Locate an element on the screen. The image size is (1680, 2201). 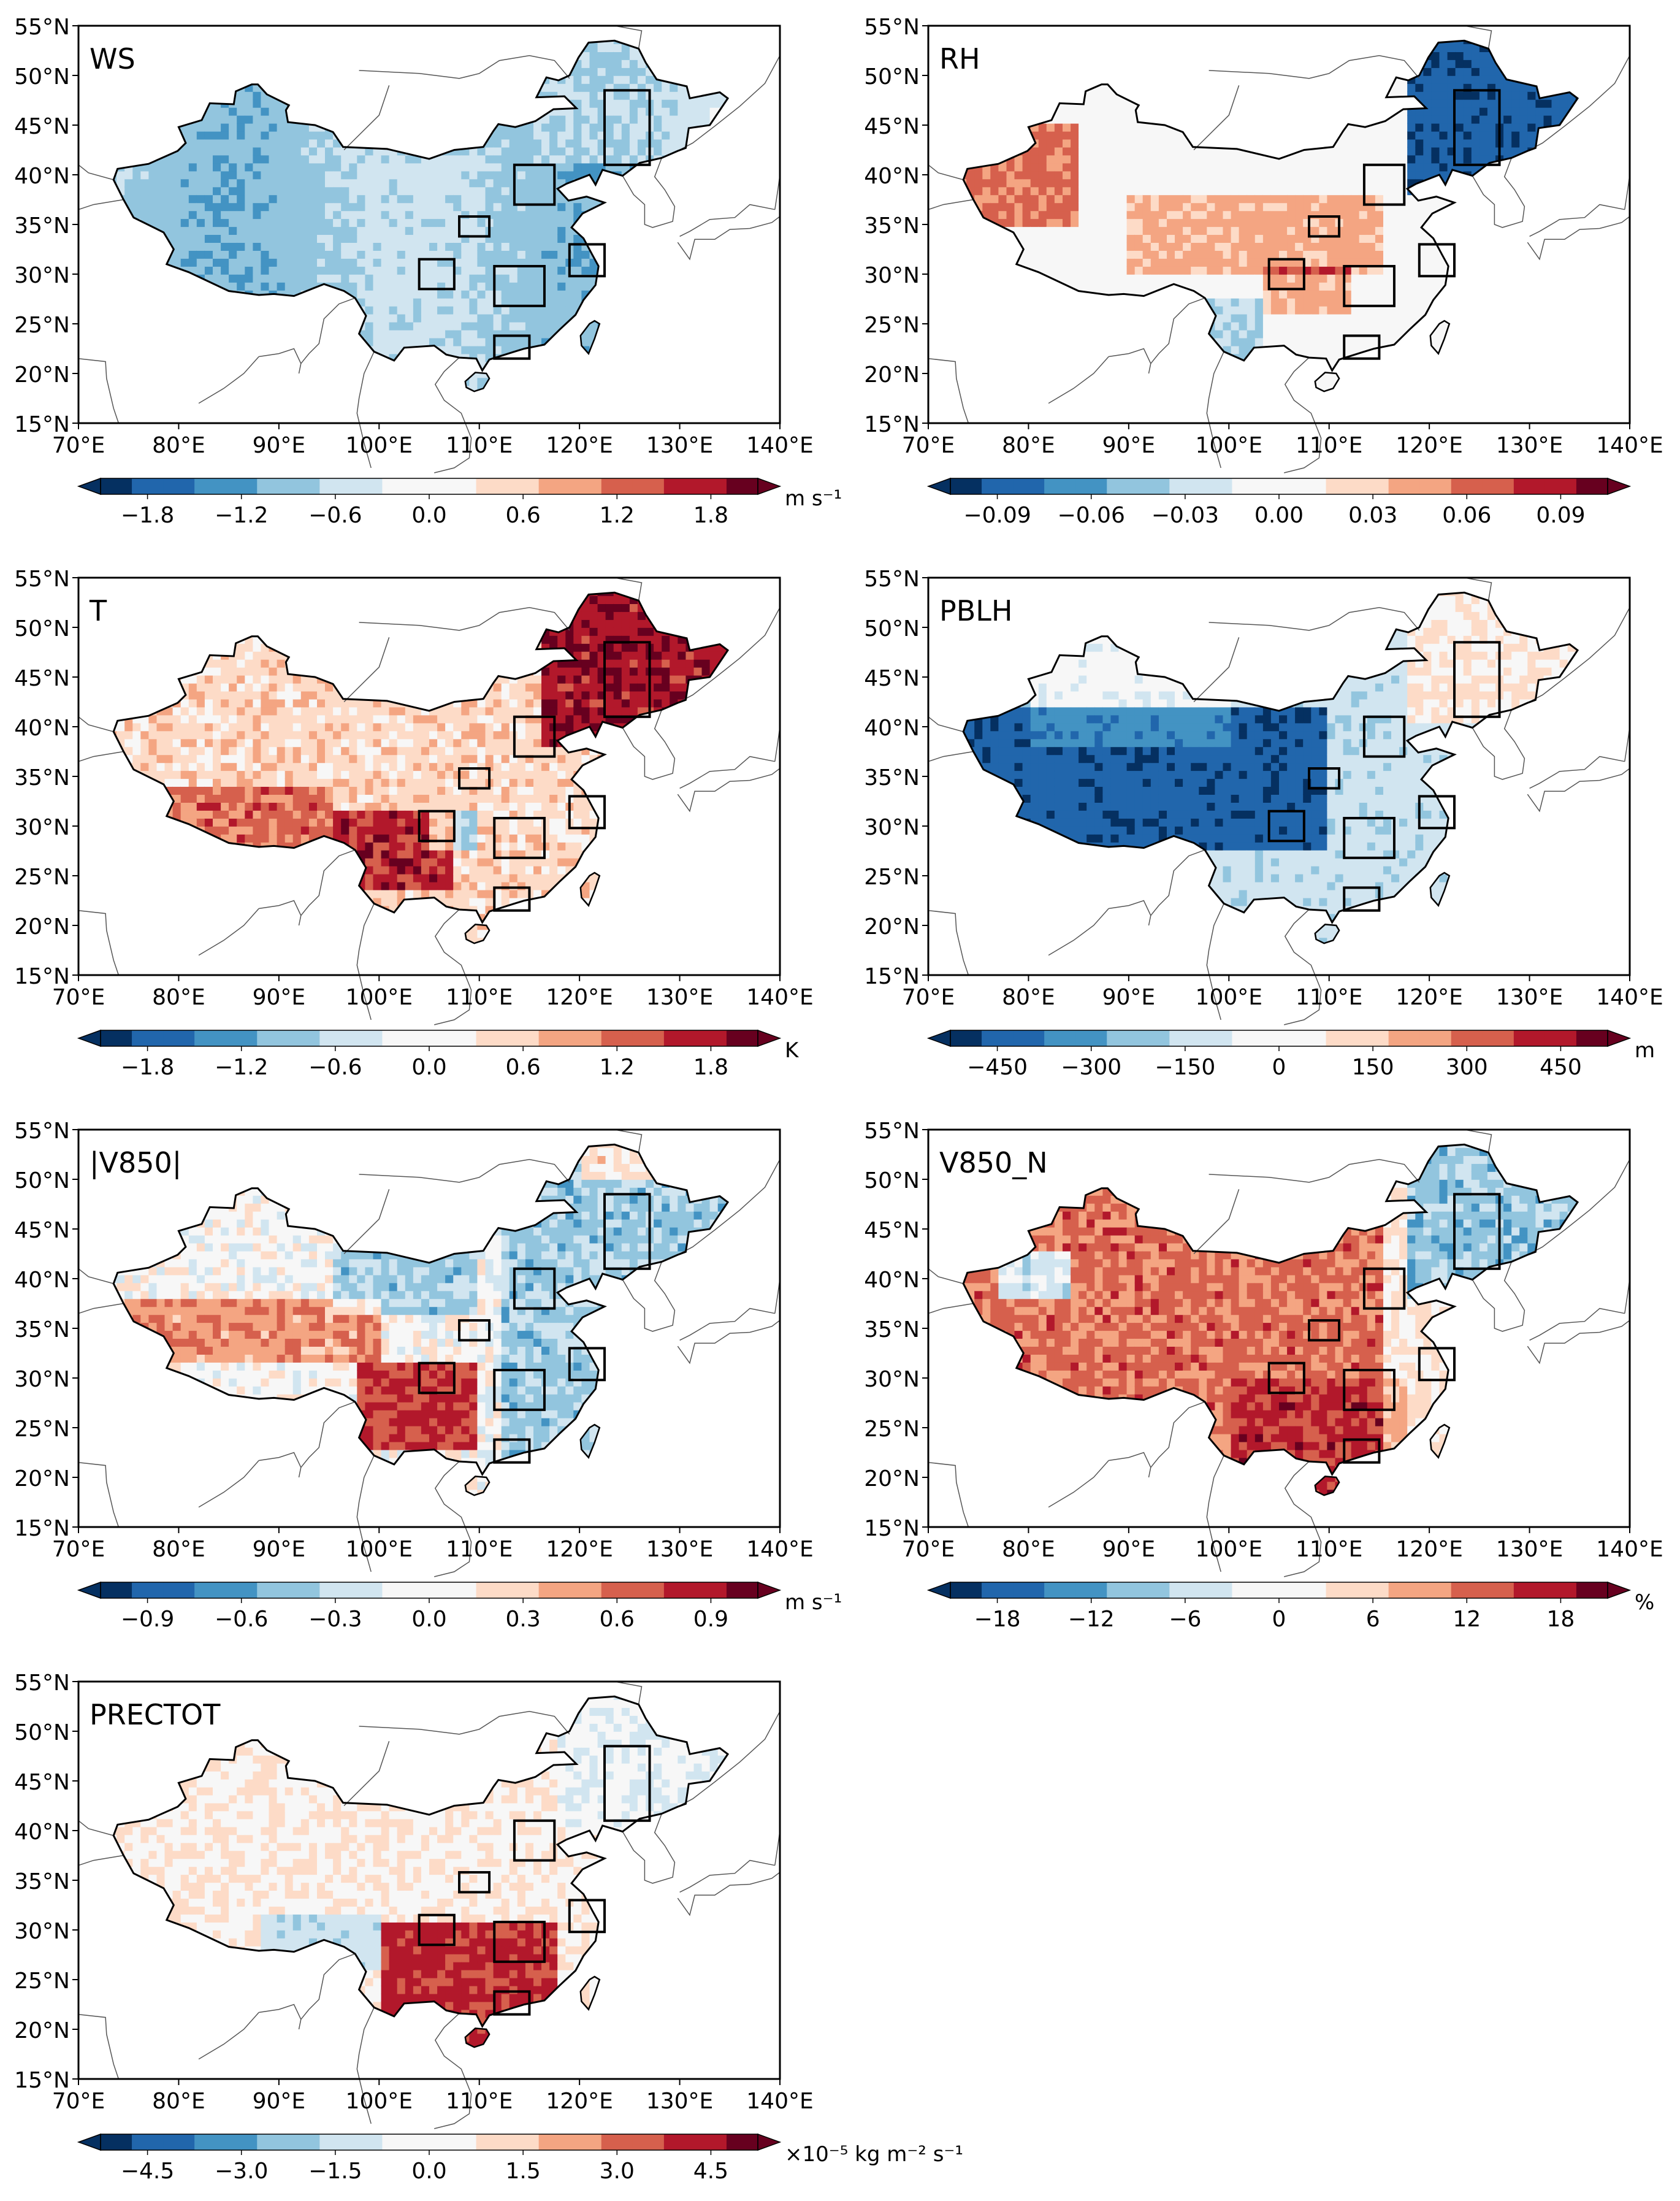
ws-lat-tick-label: 15°N is located at coordinates (42, 424).